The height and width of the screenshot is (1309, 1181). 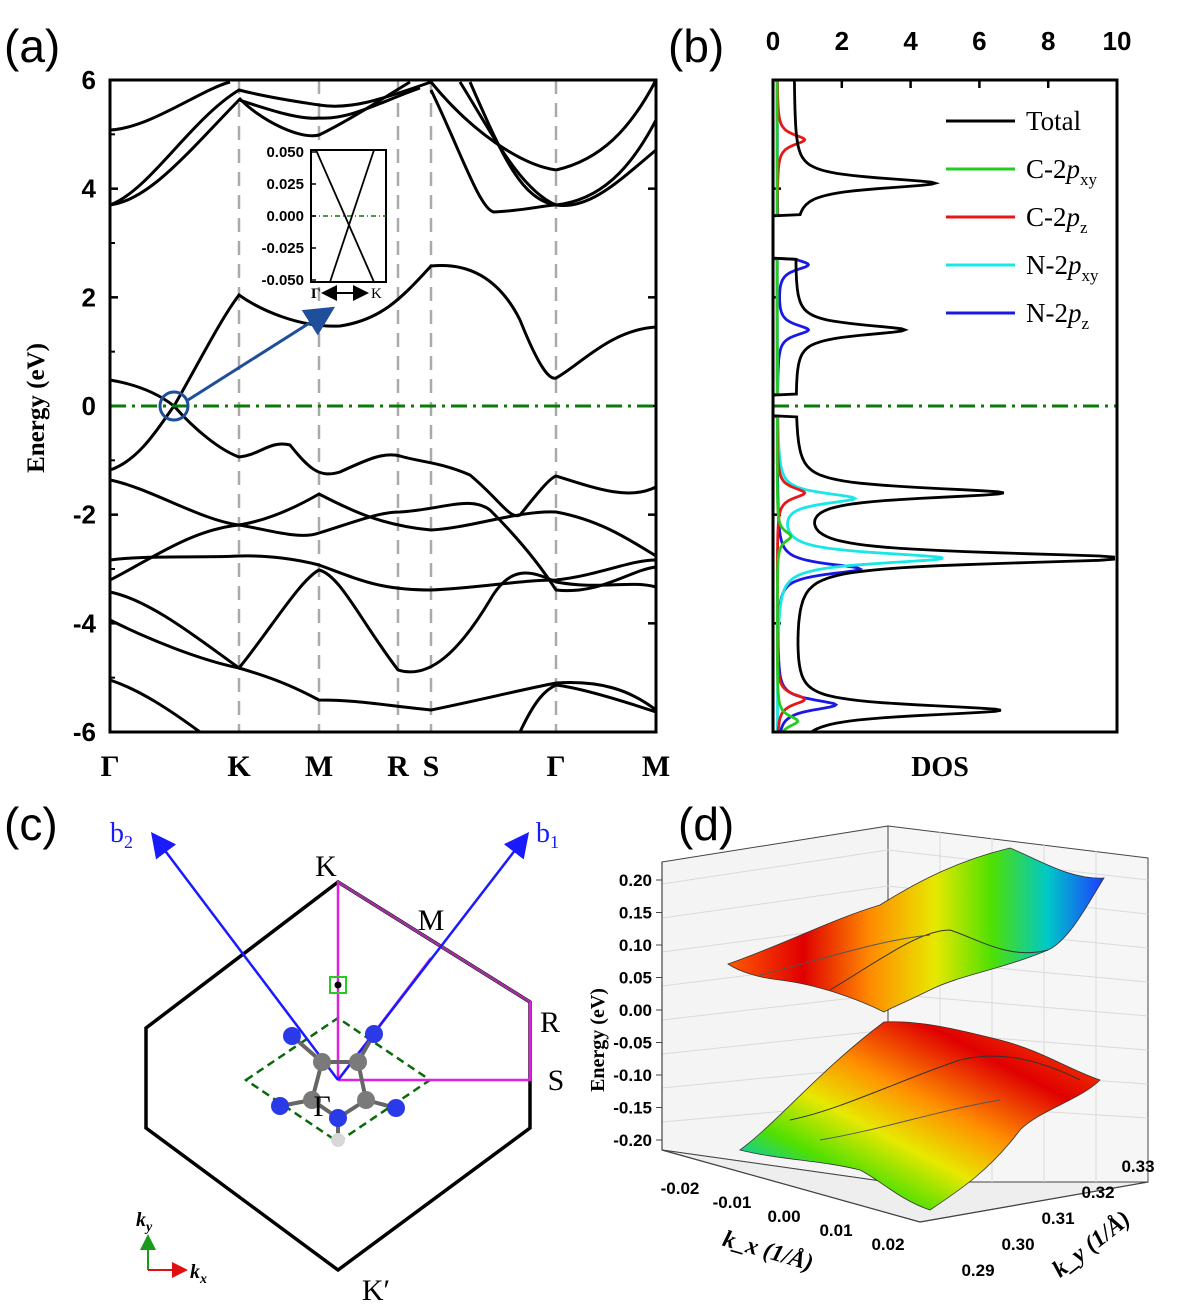 What do you see at coordinates (36, 408) in the screenshot?
I see `panel-a-ylabel: Energy (eV)` at bounding box center [36, 408].